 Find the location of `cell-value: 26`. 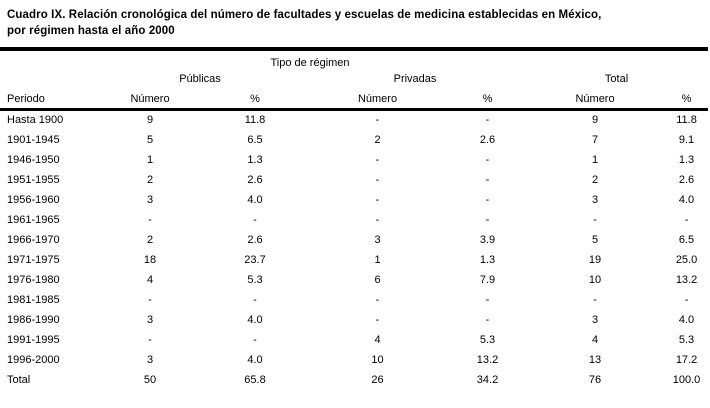

cell-value: 26 is located at coordinates (377, 379).